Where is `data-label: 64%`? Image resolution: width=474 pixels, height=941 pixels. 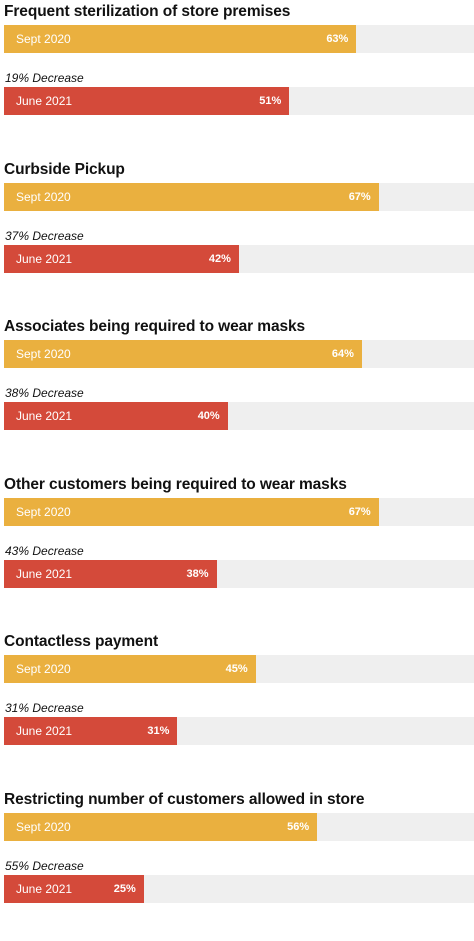
data-label: 64% is located at coordinates (342, 354).